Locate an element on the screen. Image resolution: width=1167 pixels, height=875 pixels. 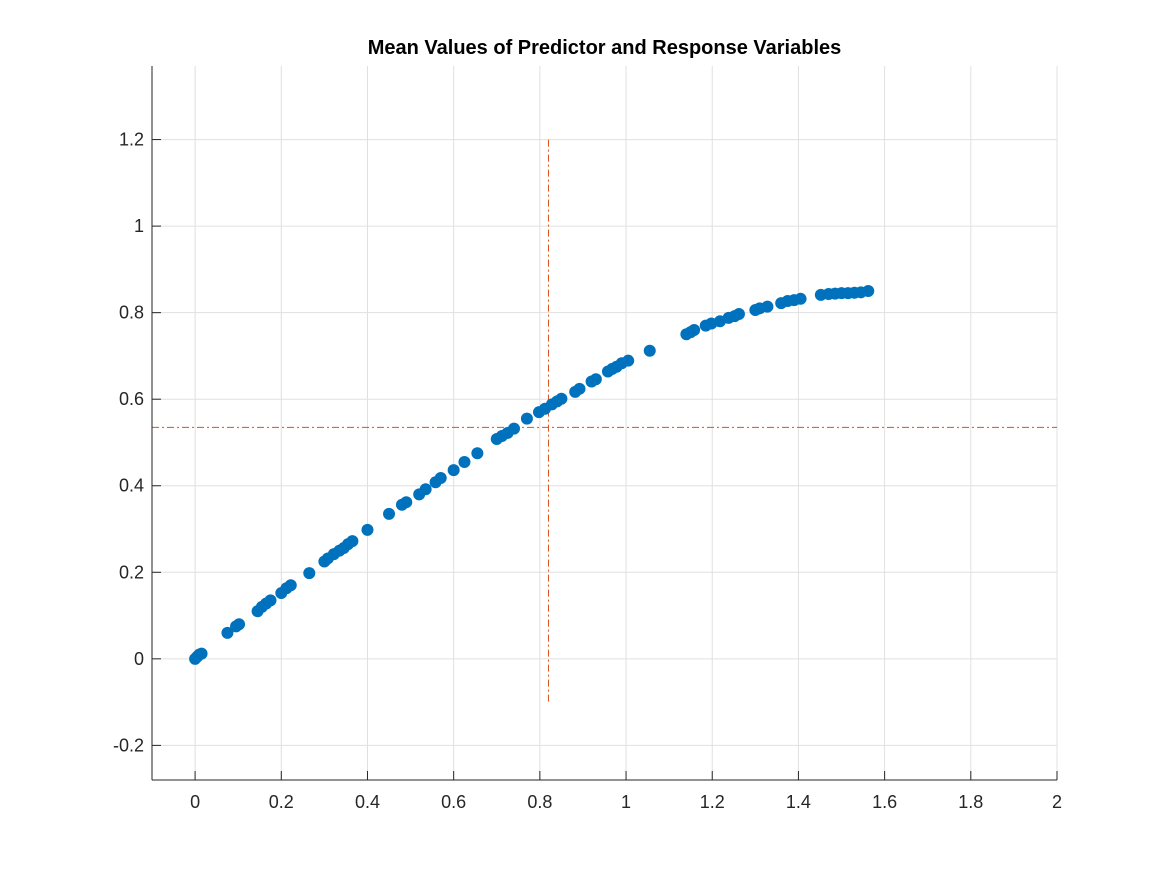
x-tick-label: 1.8 is located at coordinates (970, 802).